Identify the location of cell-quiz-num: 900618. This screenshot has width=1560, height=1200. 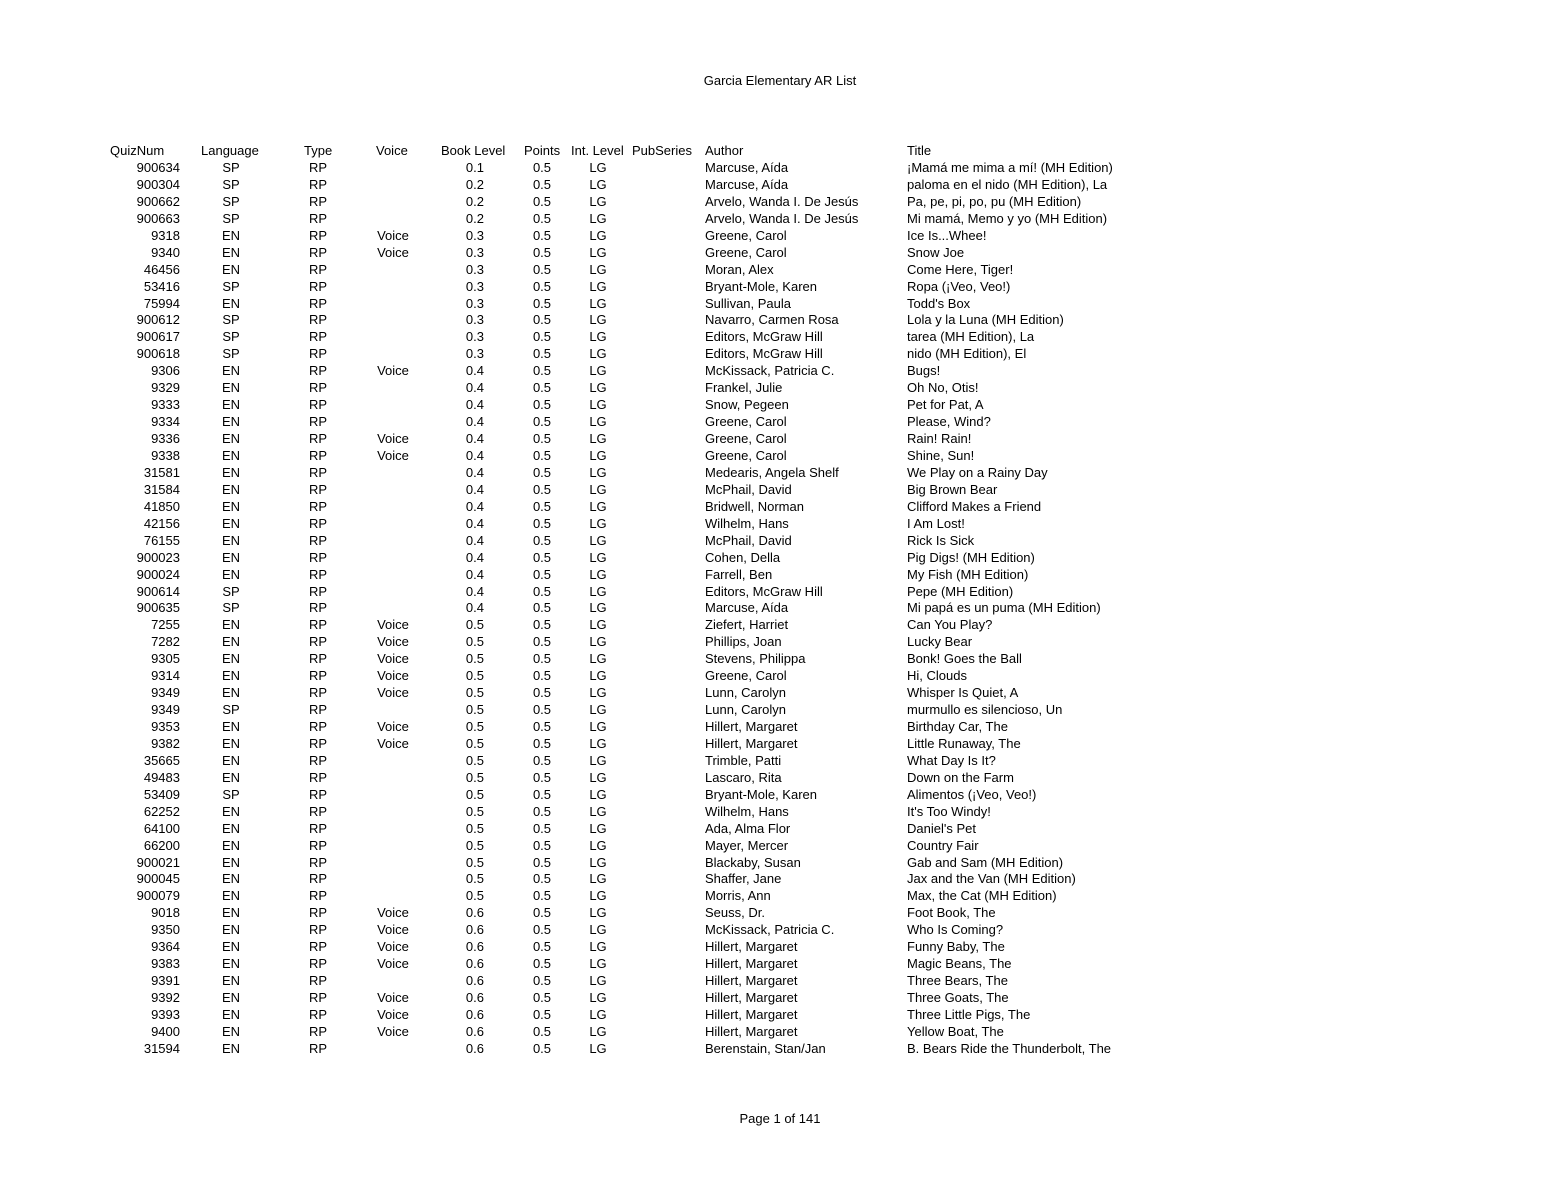
(158, 354).